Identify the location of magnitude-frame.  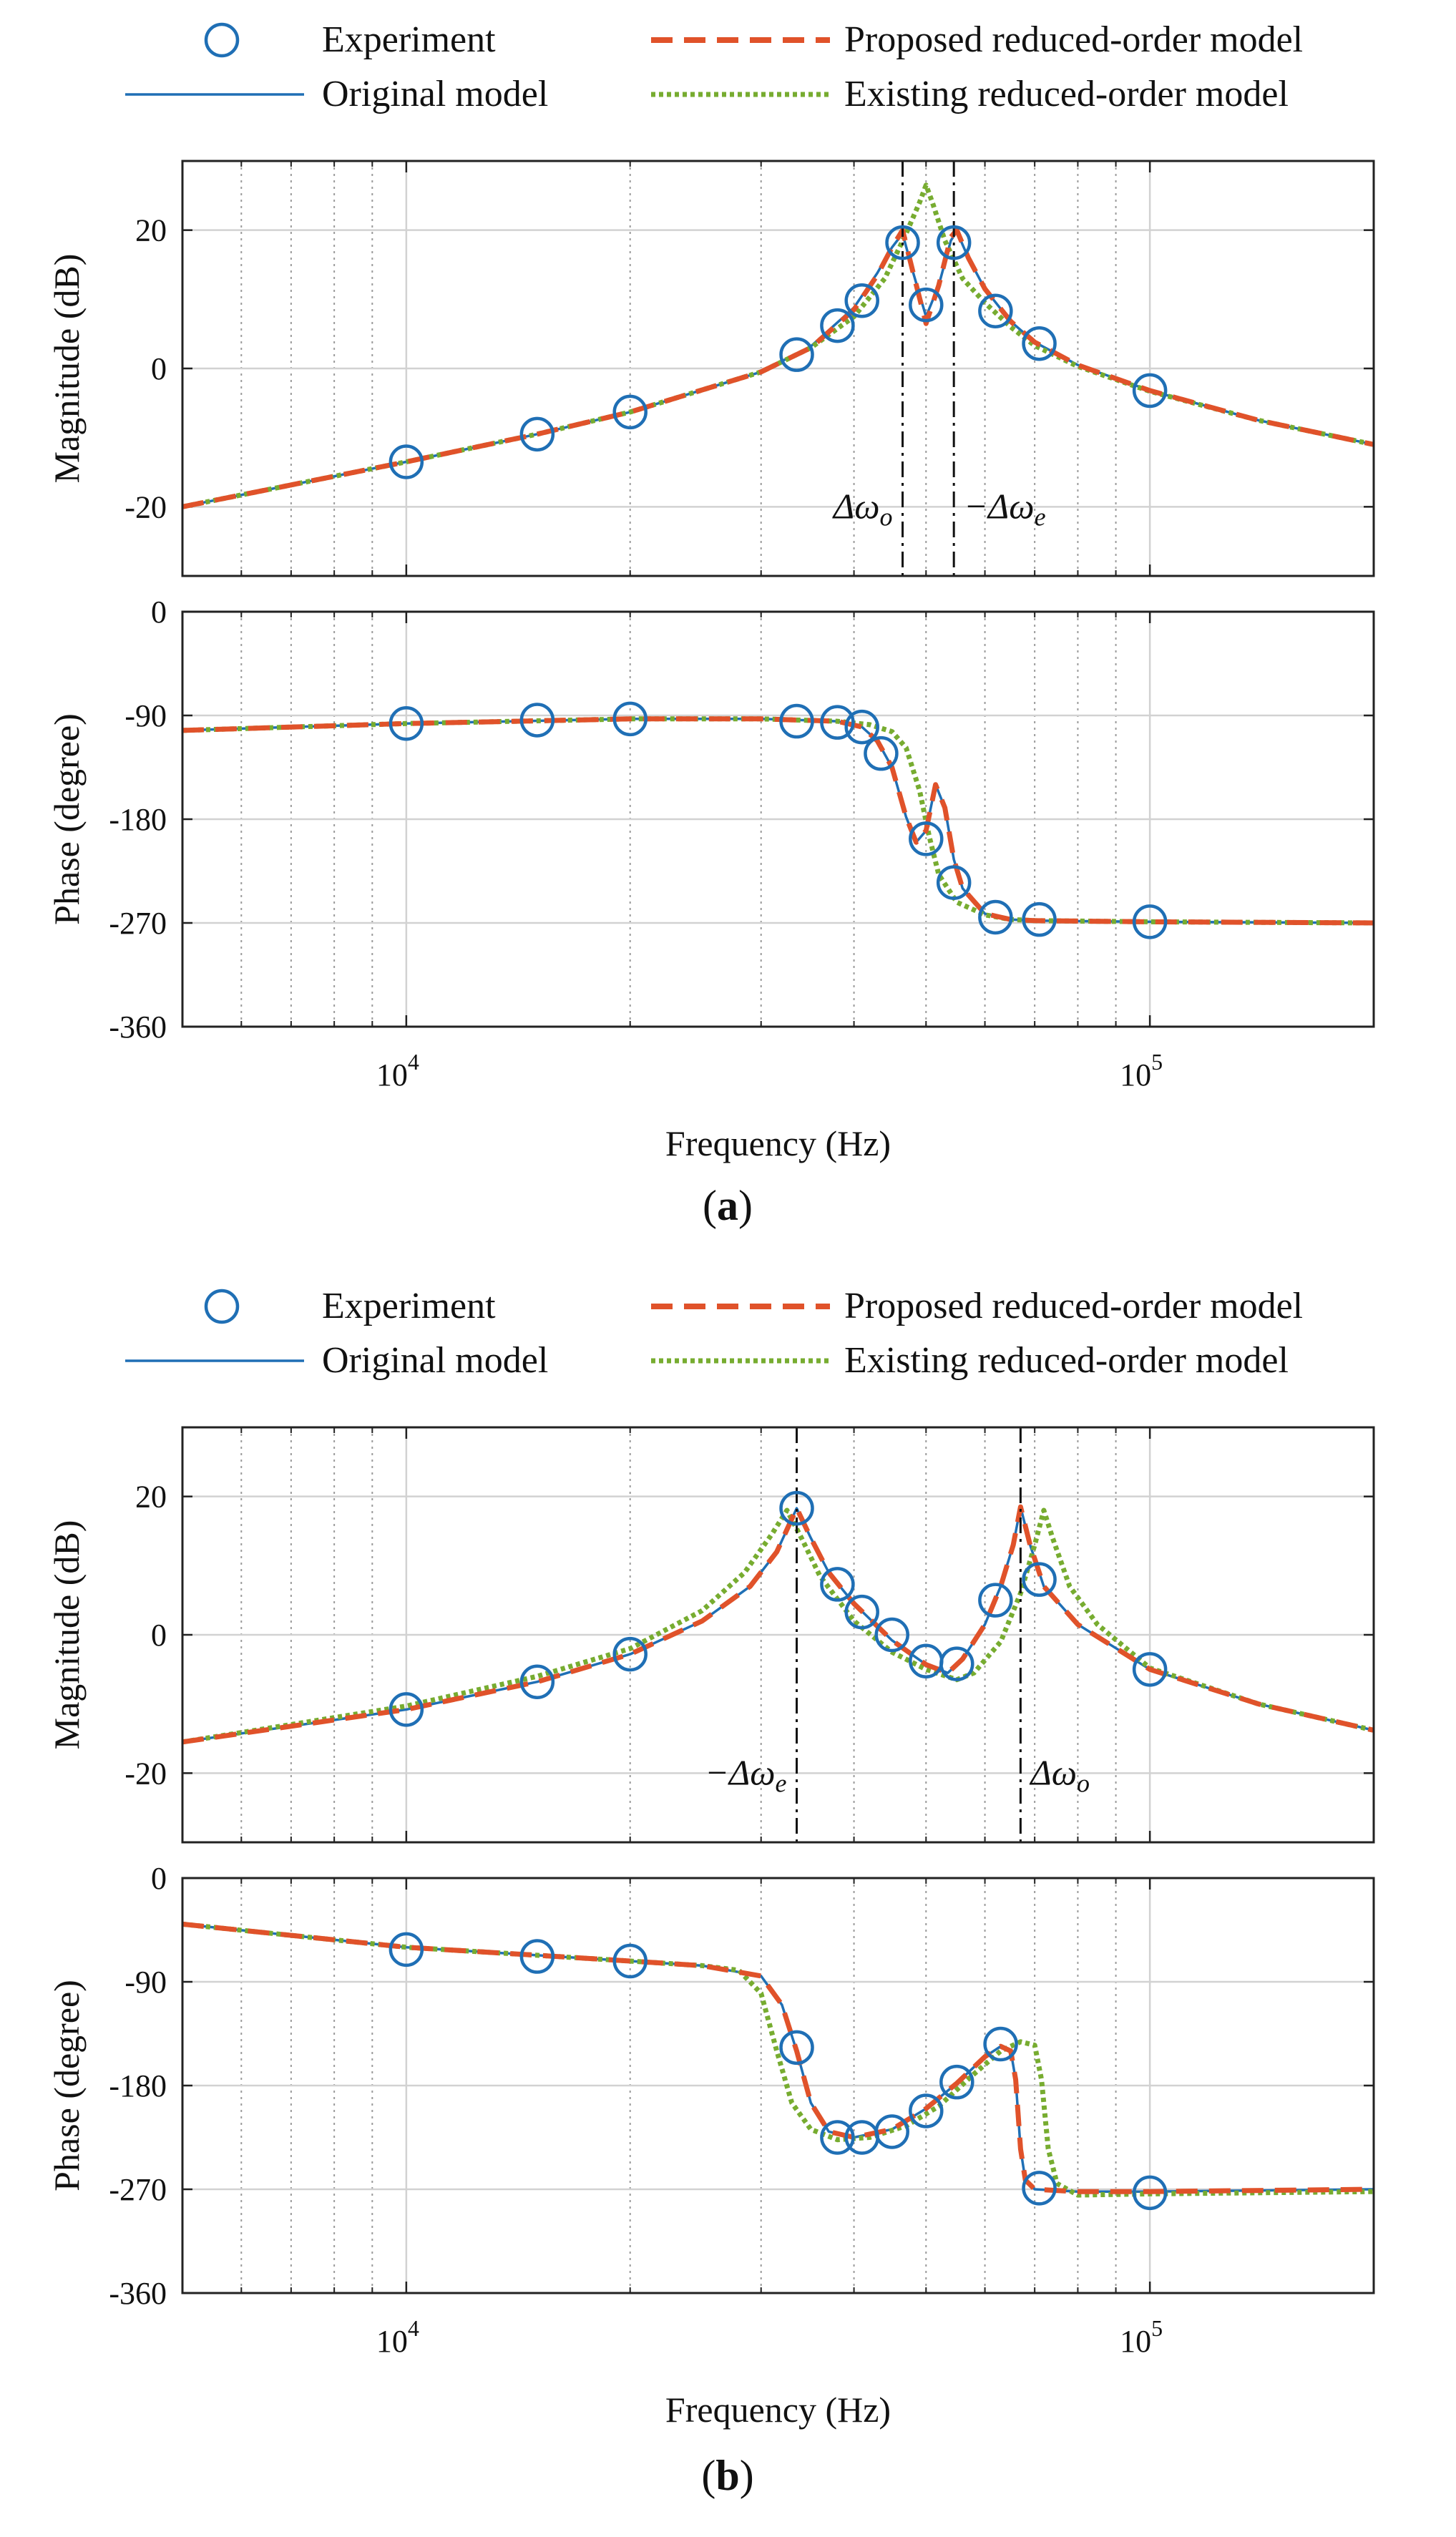
(778, 369).